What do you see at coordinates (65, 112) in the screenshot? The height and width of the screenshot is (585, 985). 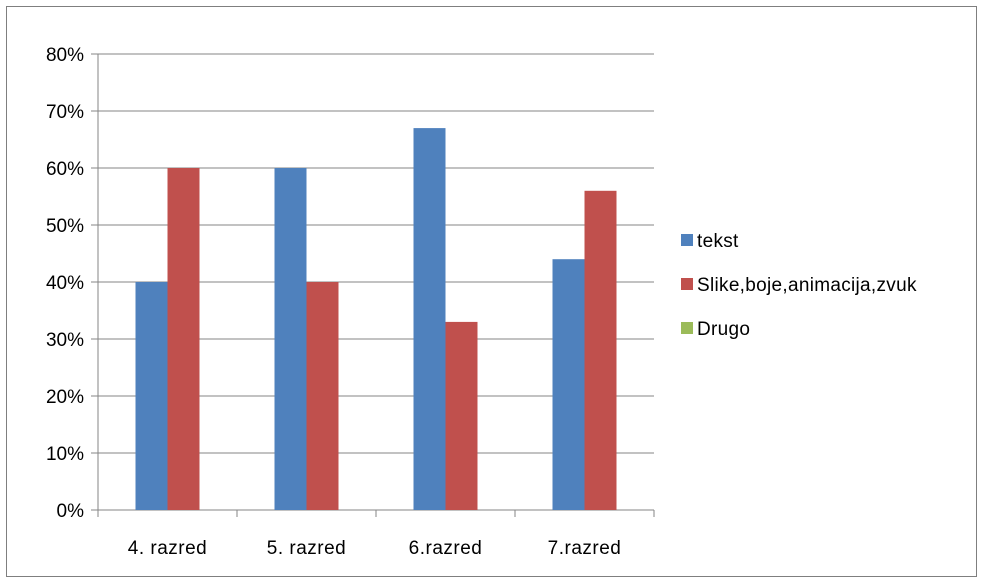 I see `y-tick-label: 70%` at bounding box center [65, 112].